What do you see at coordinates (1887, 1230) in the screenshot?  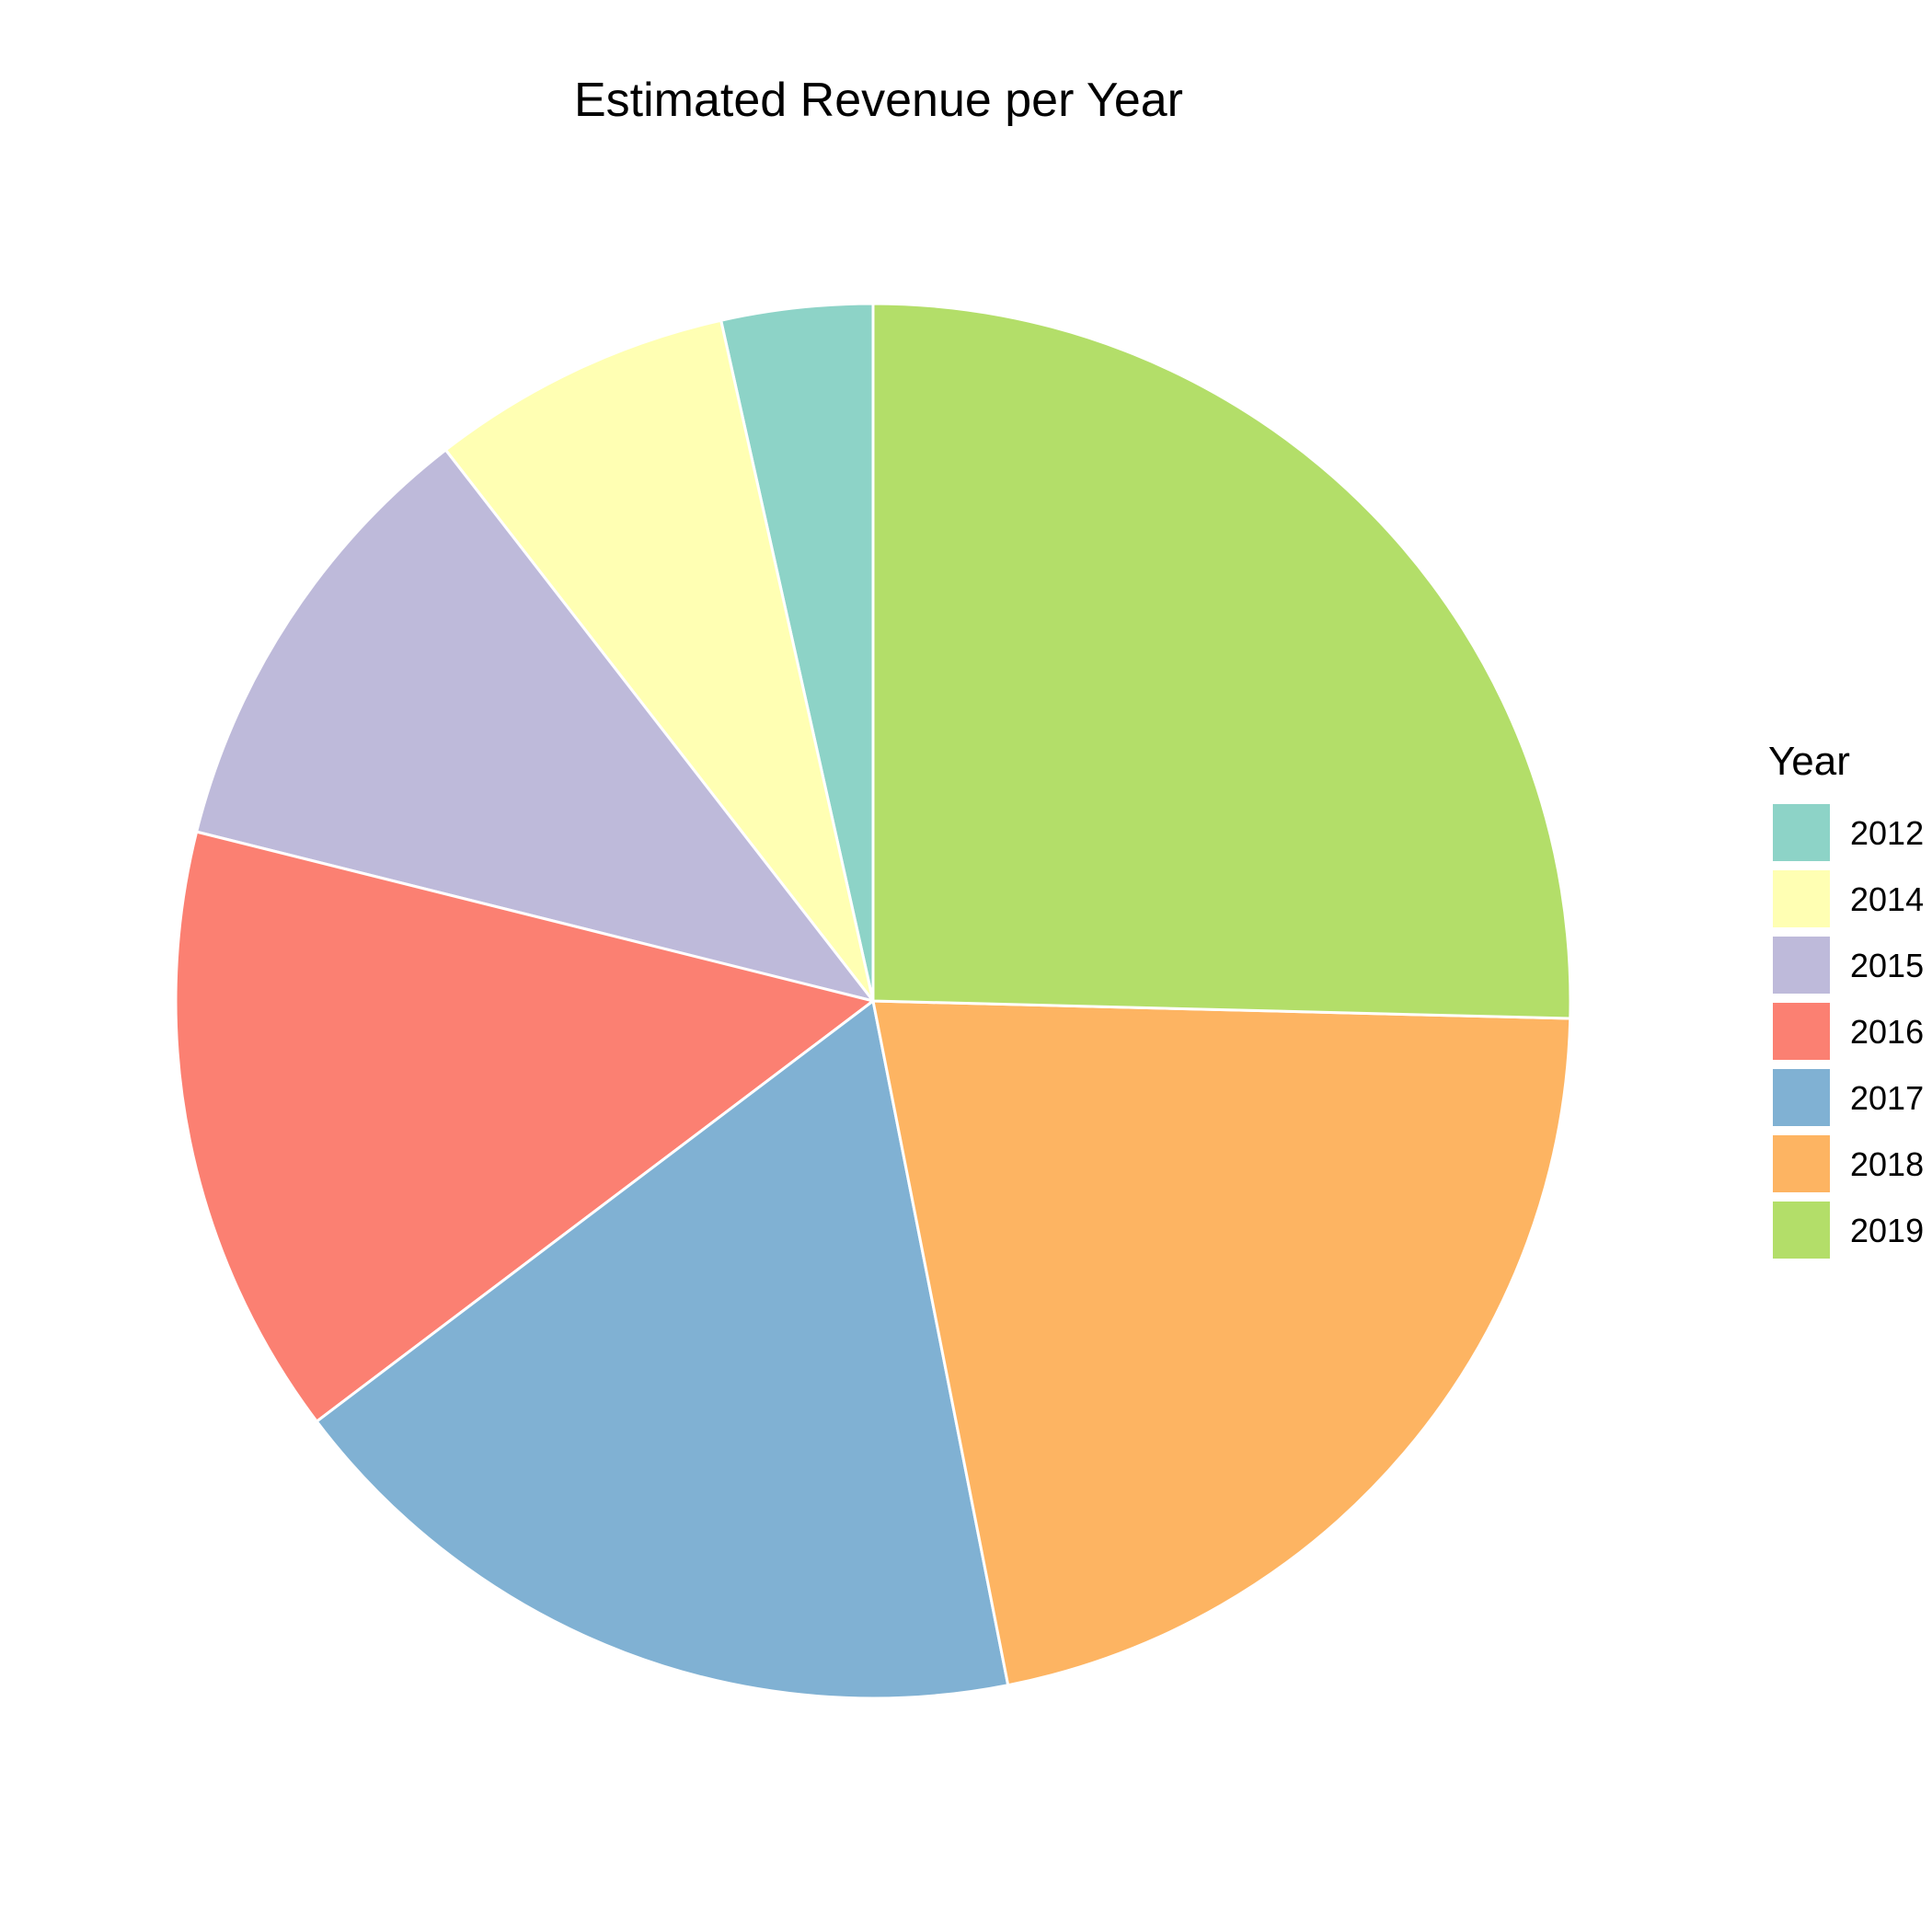 I see `legend-label-2019: 2019` at bounding box center [1887, 1230].